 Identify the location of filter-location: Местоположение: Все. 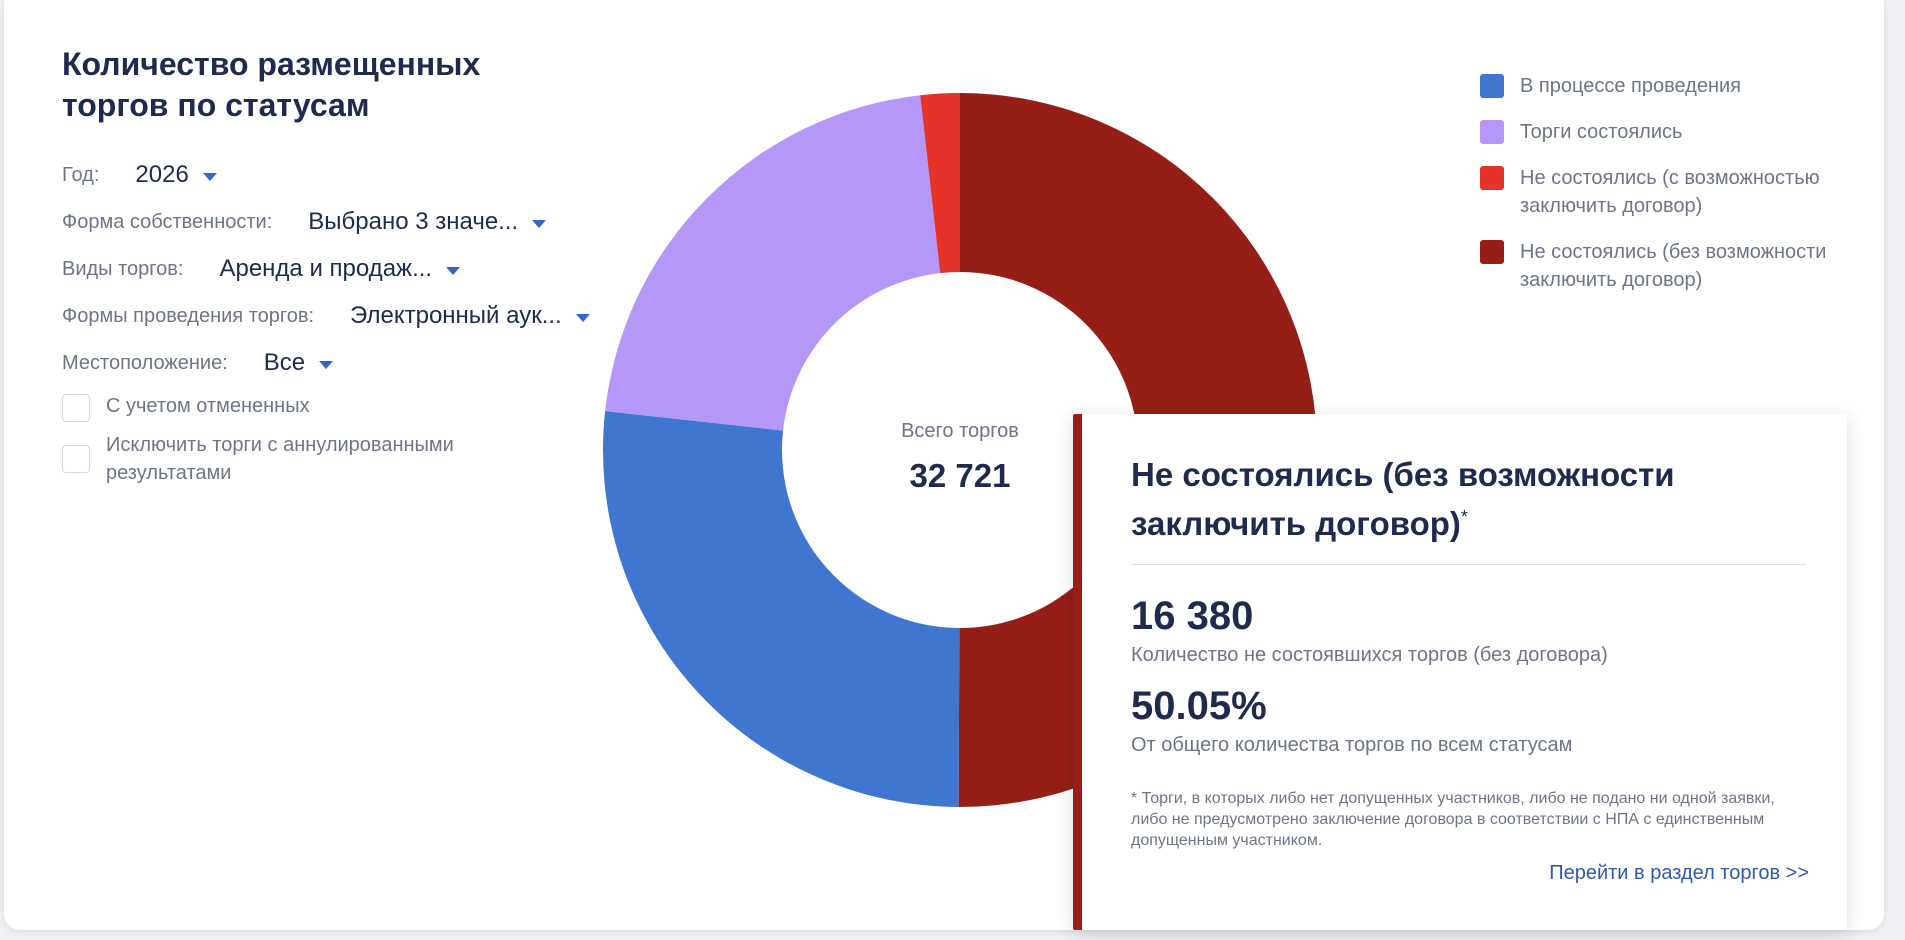
(198, 363).